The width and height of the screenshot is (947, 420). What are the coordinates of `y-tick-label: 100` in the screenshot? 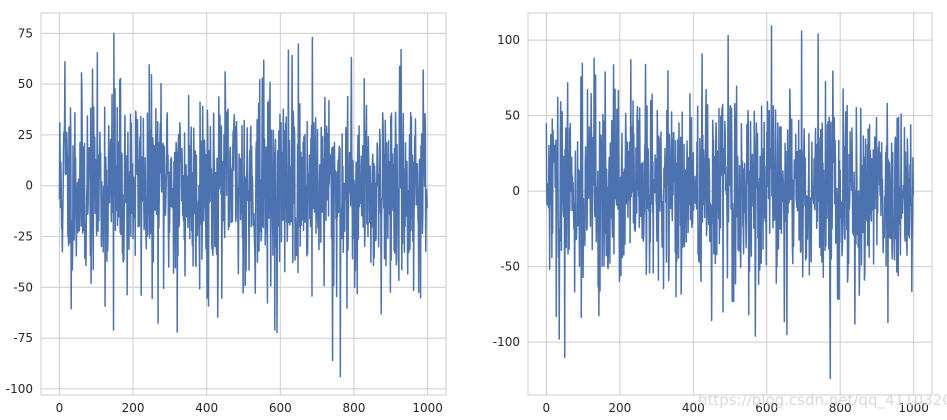 It's located at (508, 40).